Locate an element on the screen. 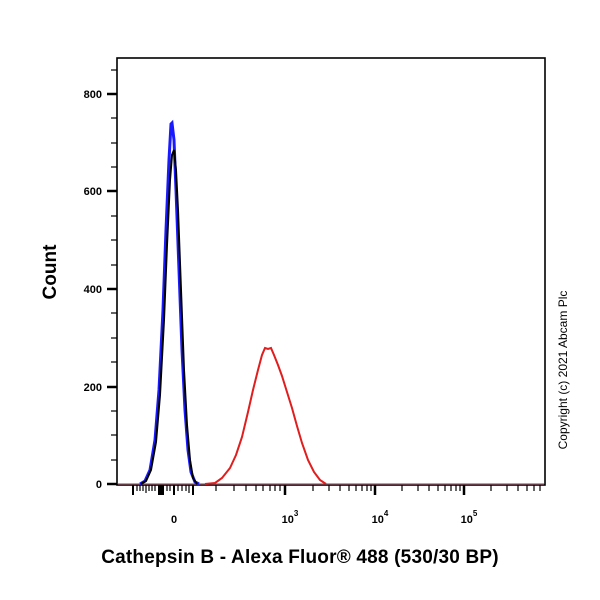 The height and width of the screenshot is (600, 600). series-blue is located at coordinates (169, 302).